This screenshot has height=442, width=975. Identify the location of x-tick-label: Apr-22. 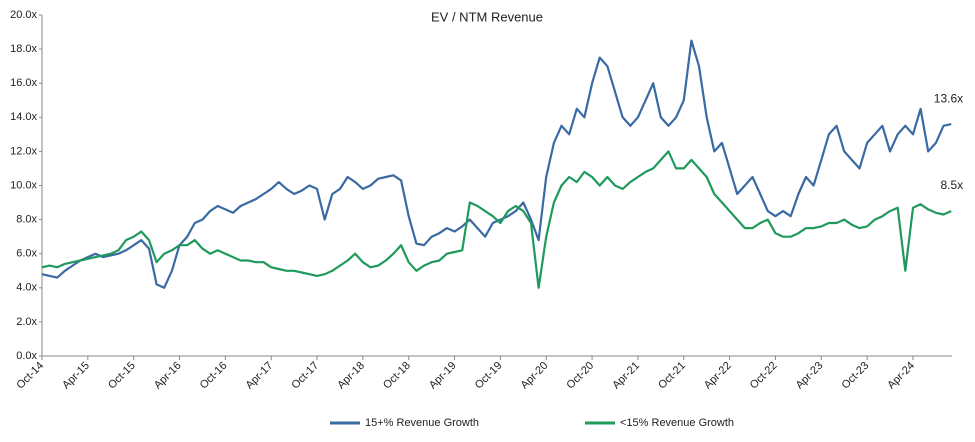
(718, 376).